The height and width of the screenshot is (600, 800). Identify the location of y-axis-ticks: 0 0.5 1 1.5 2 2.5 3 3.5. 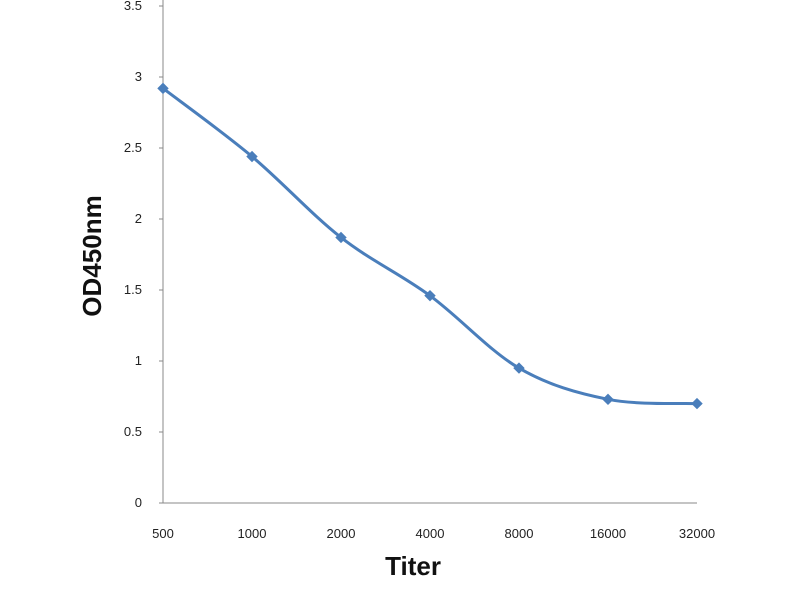
(143, 255).